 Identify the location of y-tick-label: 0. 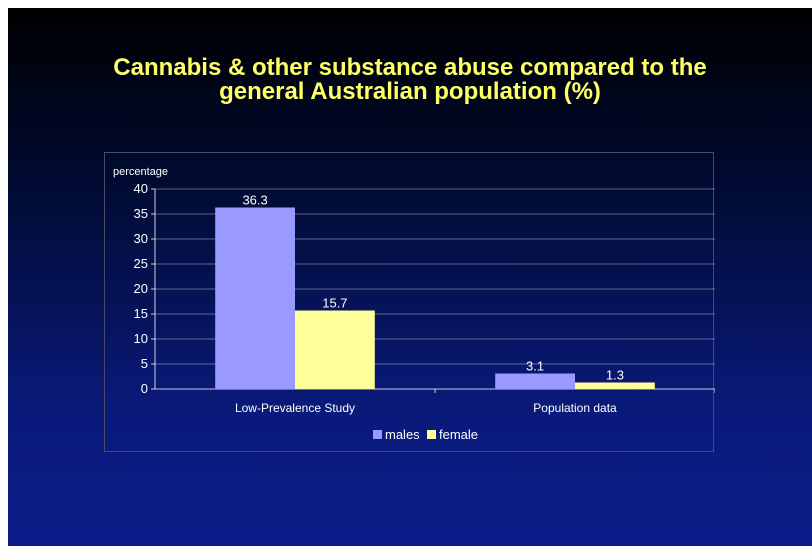
(144, 388).